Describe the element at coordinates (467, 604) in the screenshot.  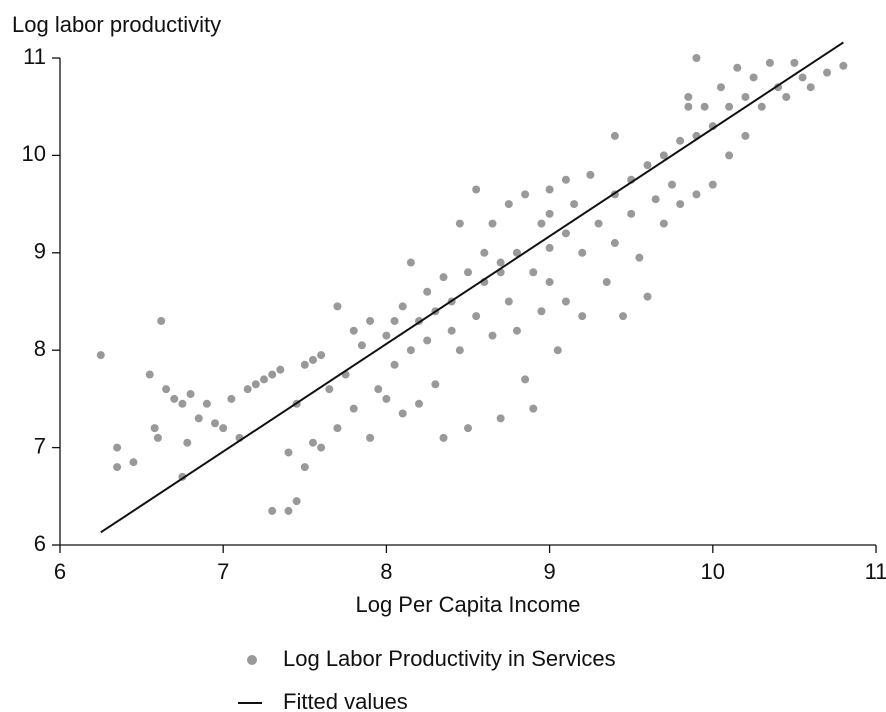
I see `x-axis-label: Log Per Capita Income` at that location.